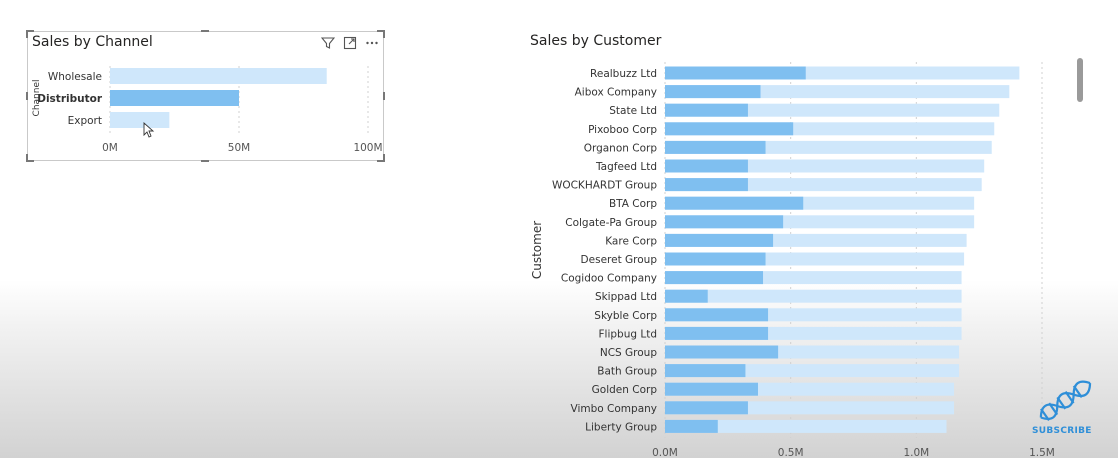  I want to click on resize-handle-top-left, so click(30, 34).